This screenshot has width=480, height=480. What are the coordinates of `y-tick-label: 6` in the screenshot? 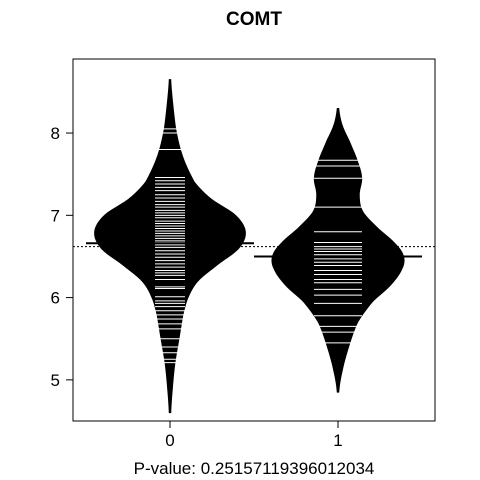 It's located at (55, 298).